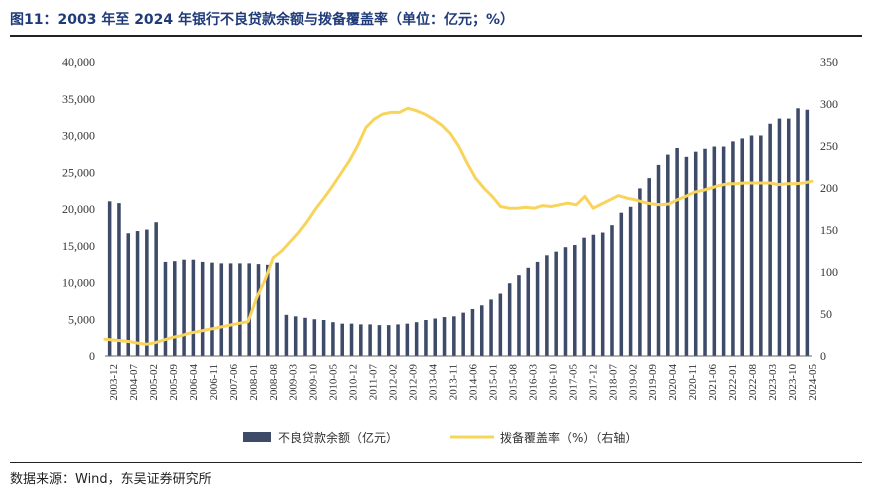  What do you see at coordinates (829, 146) in the screenshot?
I see `y-right-tick-label: 250` at bounding box center [829, 146].